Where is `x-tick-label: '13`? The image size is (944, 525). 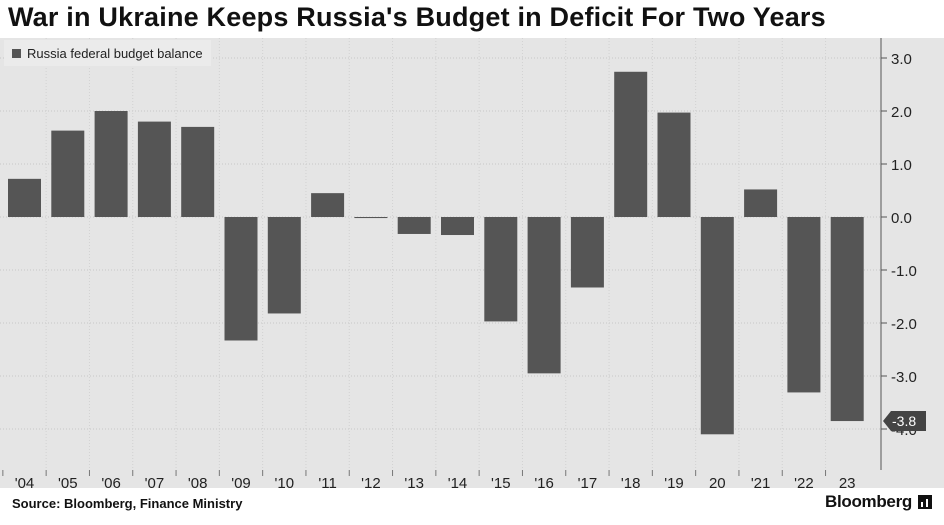 x-tick-label: '13 is located at coordinates (414, 483).